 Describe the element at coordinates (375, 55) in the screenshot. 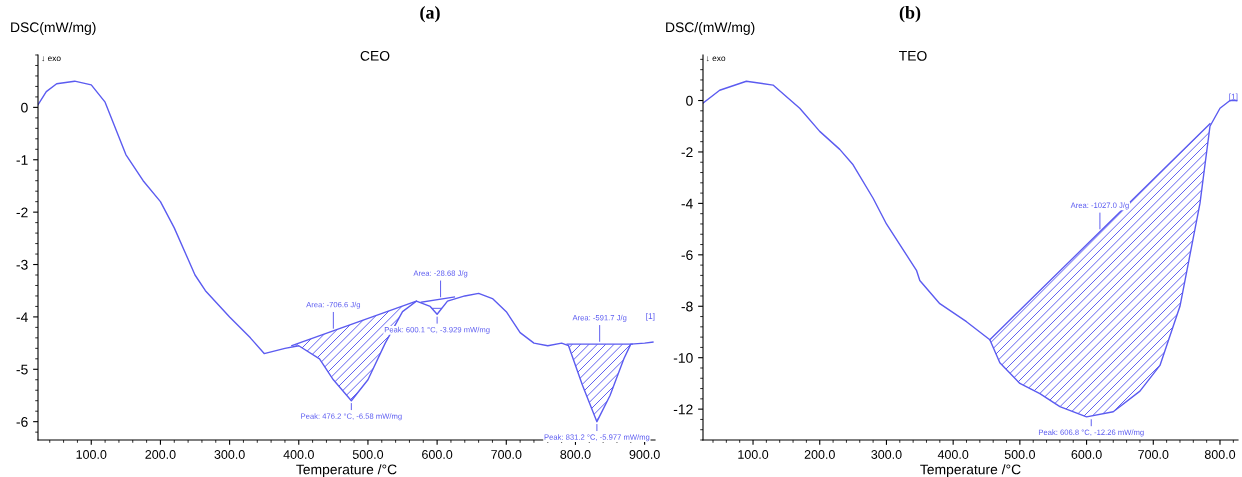

I see `chart-subtitle: CEO` at that location.